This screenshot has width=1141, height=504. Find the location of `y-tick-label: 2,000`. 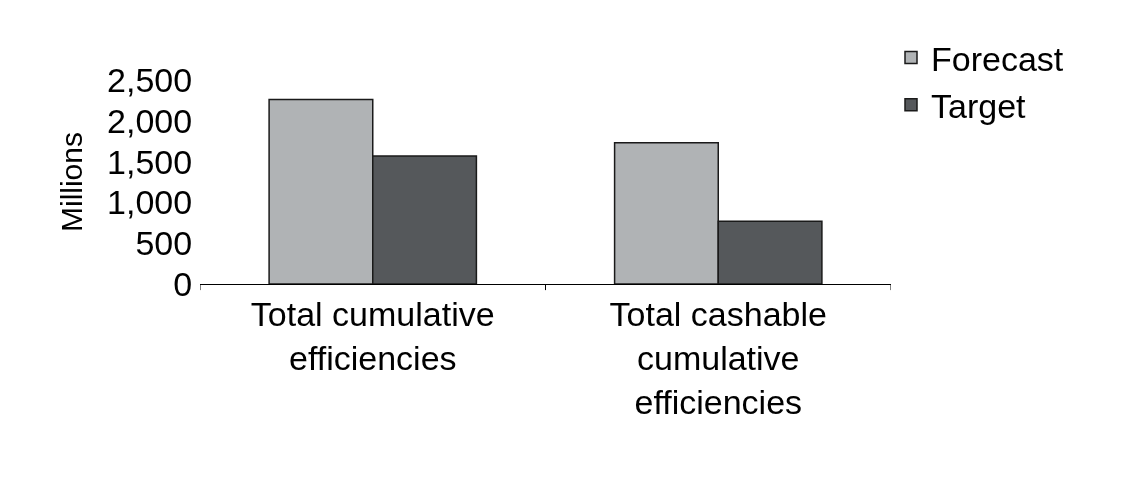

y-tick-label: 2,000 is located at coordinates (150, 120).